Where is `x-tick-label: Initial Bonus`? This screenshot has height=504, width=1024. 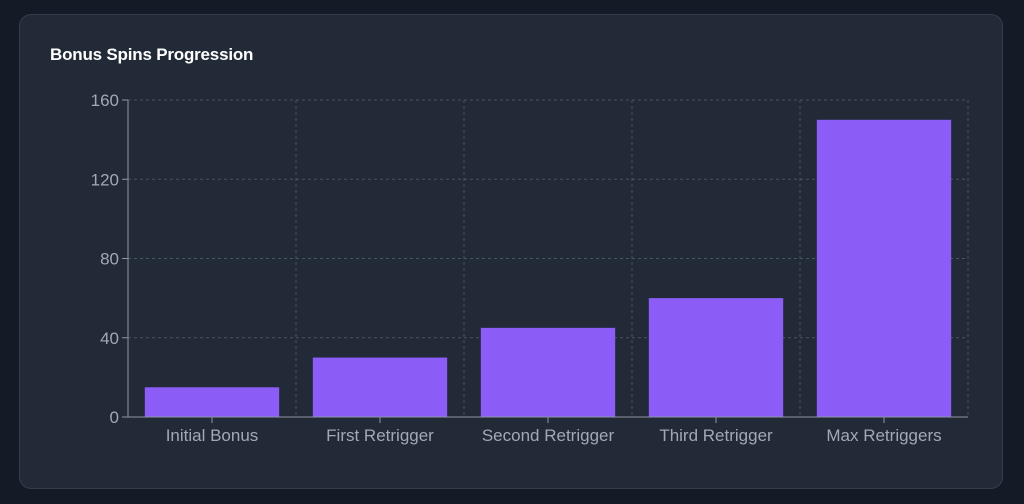 x-tick-label: Initial Bonus is located at coordinates (212, 435).